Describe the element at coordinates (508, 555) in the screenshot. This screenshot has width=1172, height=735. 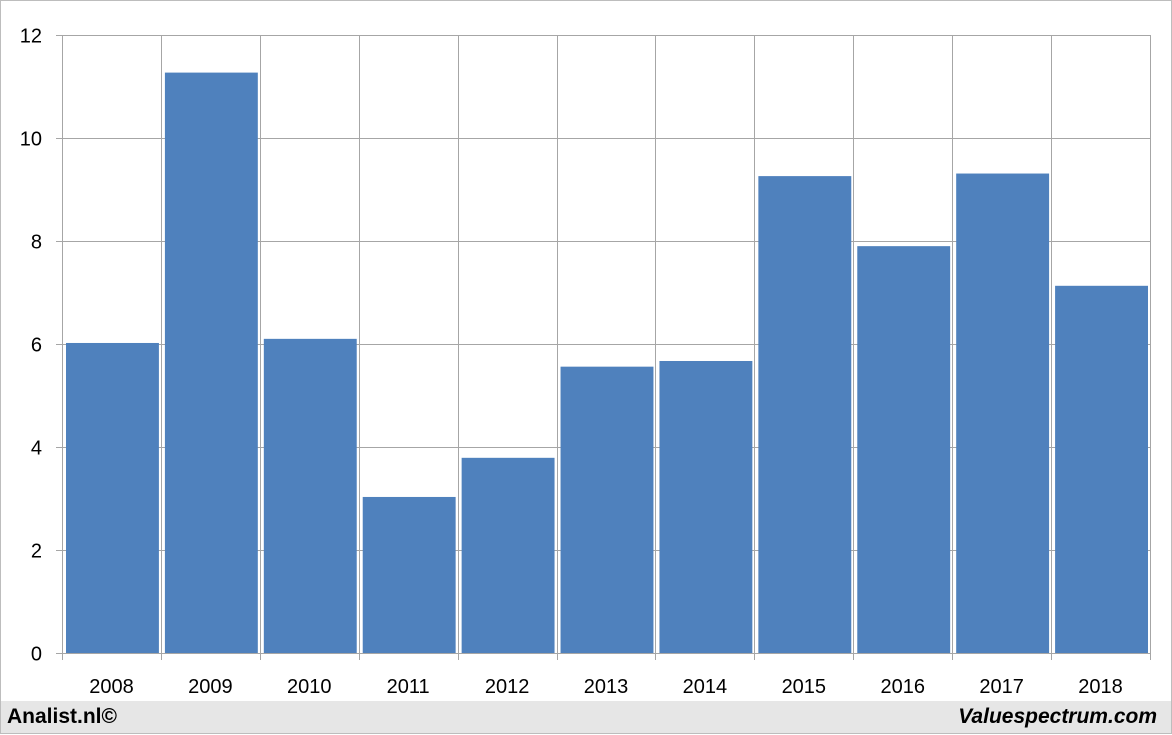
I see `bar-2012` at that location.